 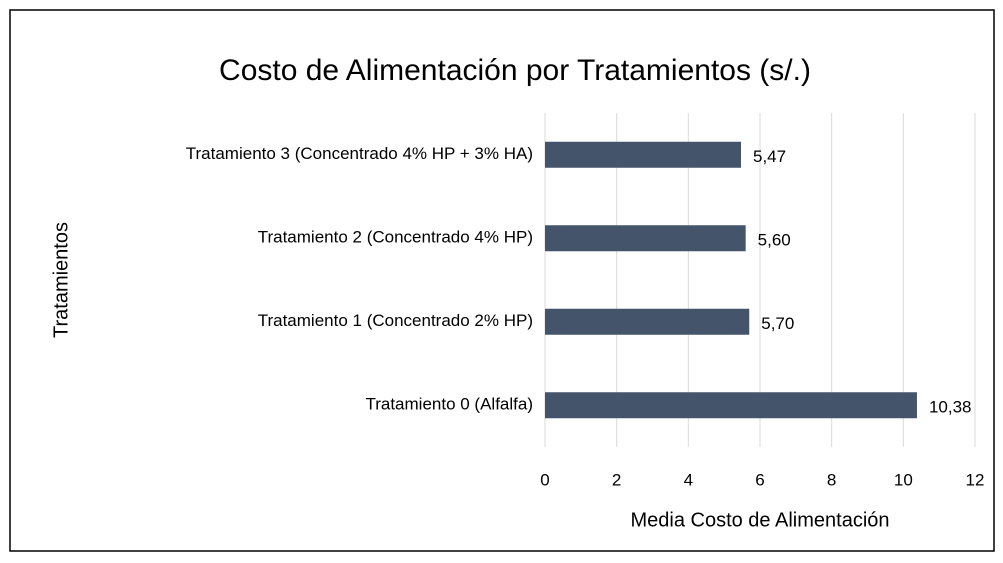 What do you see at coordinates (449, 404) in the screenshot?
I see `y-tick-label: Tratamiento 0 (Alfalfa)` at bounding box center [449, 404].